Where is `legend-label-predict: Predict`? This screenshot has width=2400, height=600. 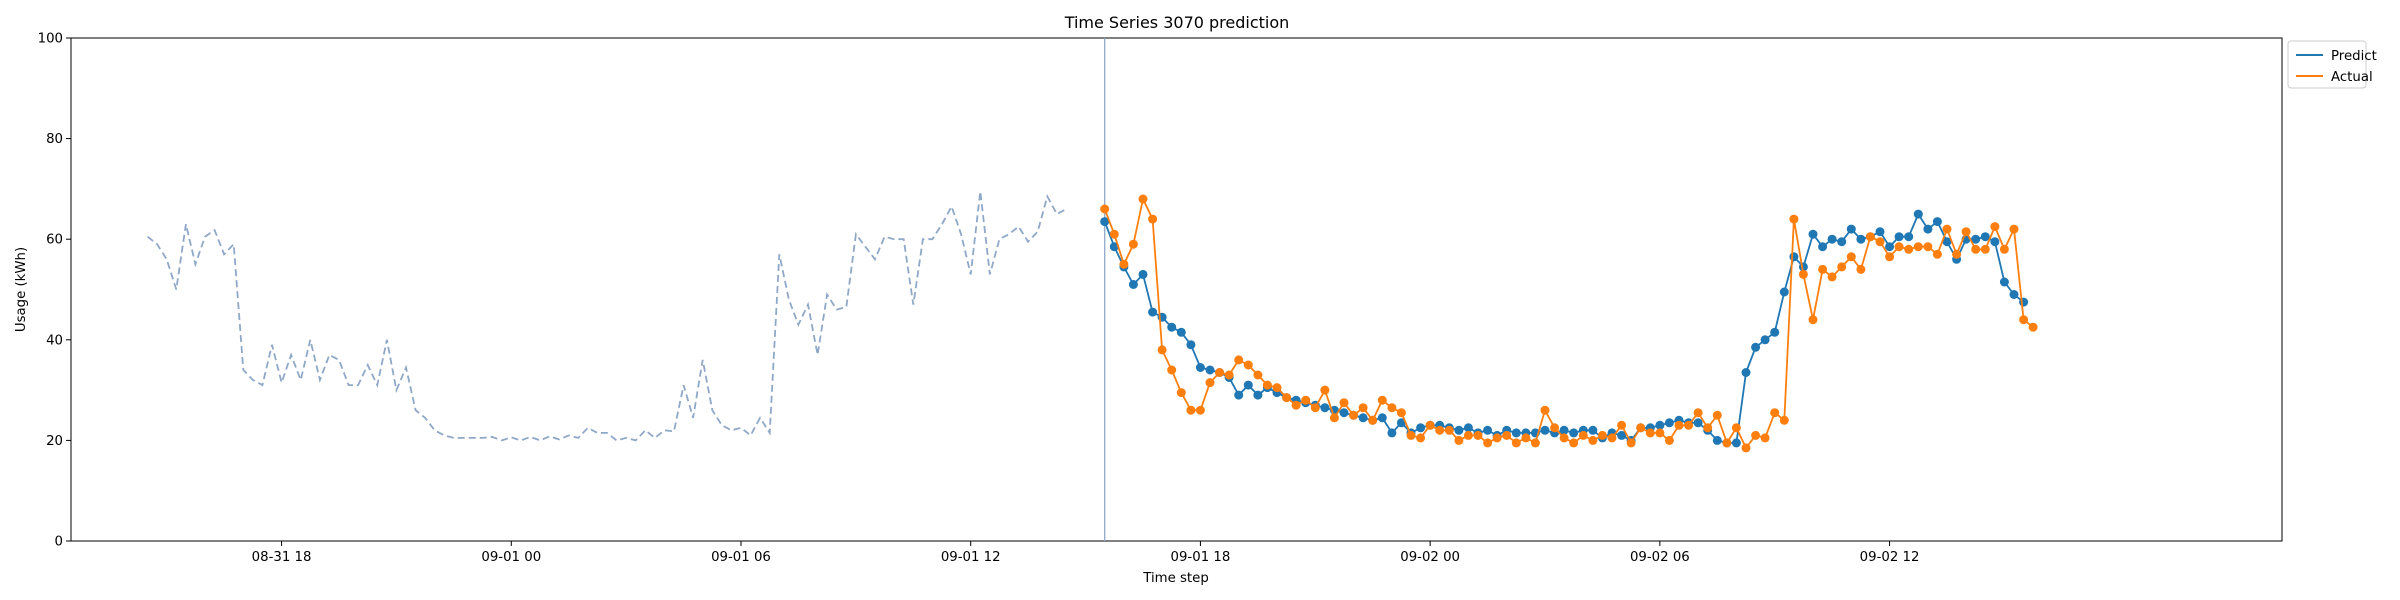 legend-label-predict: Predict is located at coordinates (2354, 56).